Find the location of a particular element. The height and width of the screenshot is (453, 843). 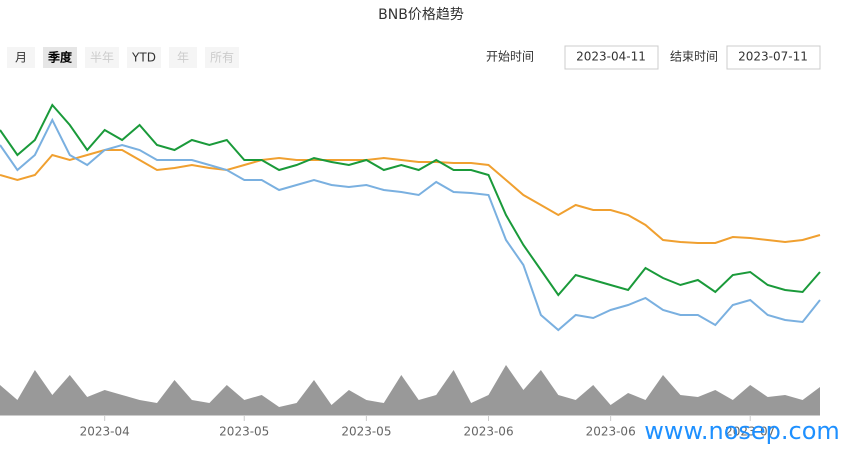

end-date: 2023-07-11 is located at coordinates (773, 57).